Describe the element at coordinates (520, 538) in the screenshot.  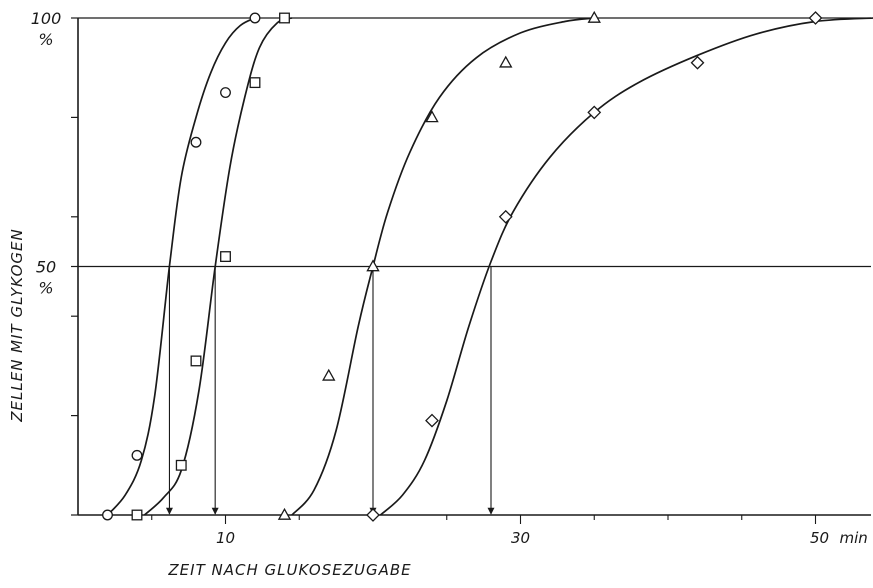
I see `x-tick-label: 30` at that location.